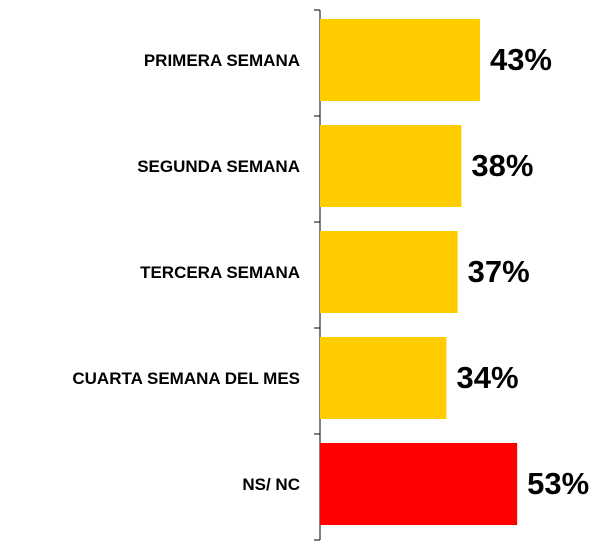 The height and width of the screenshot is (541, 614). I want to click on value-label: 38%, so click(502, 166).